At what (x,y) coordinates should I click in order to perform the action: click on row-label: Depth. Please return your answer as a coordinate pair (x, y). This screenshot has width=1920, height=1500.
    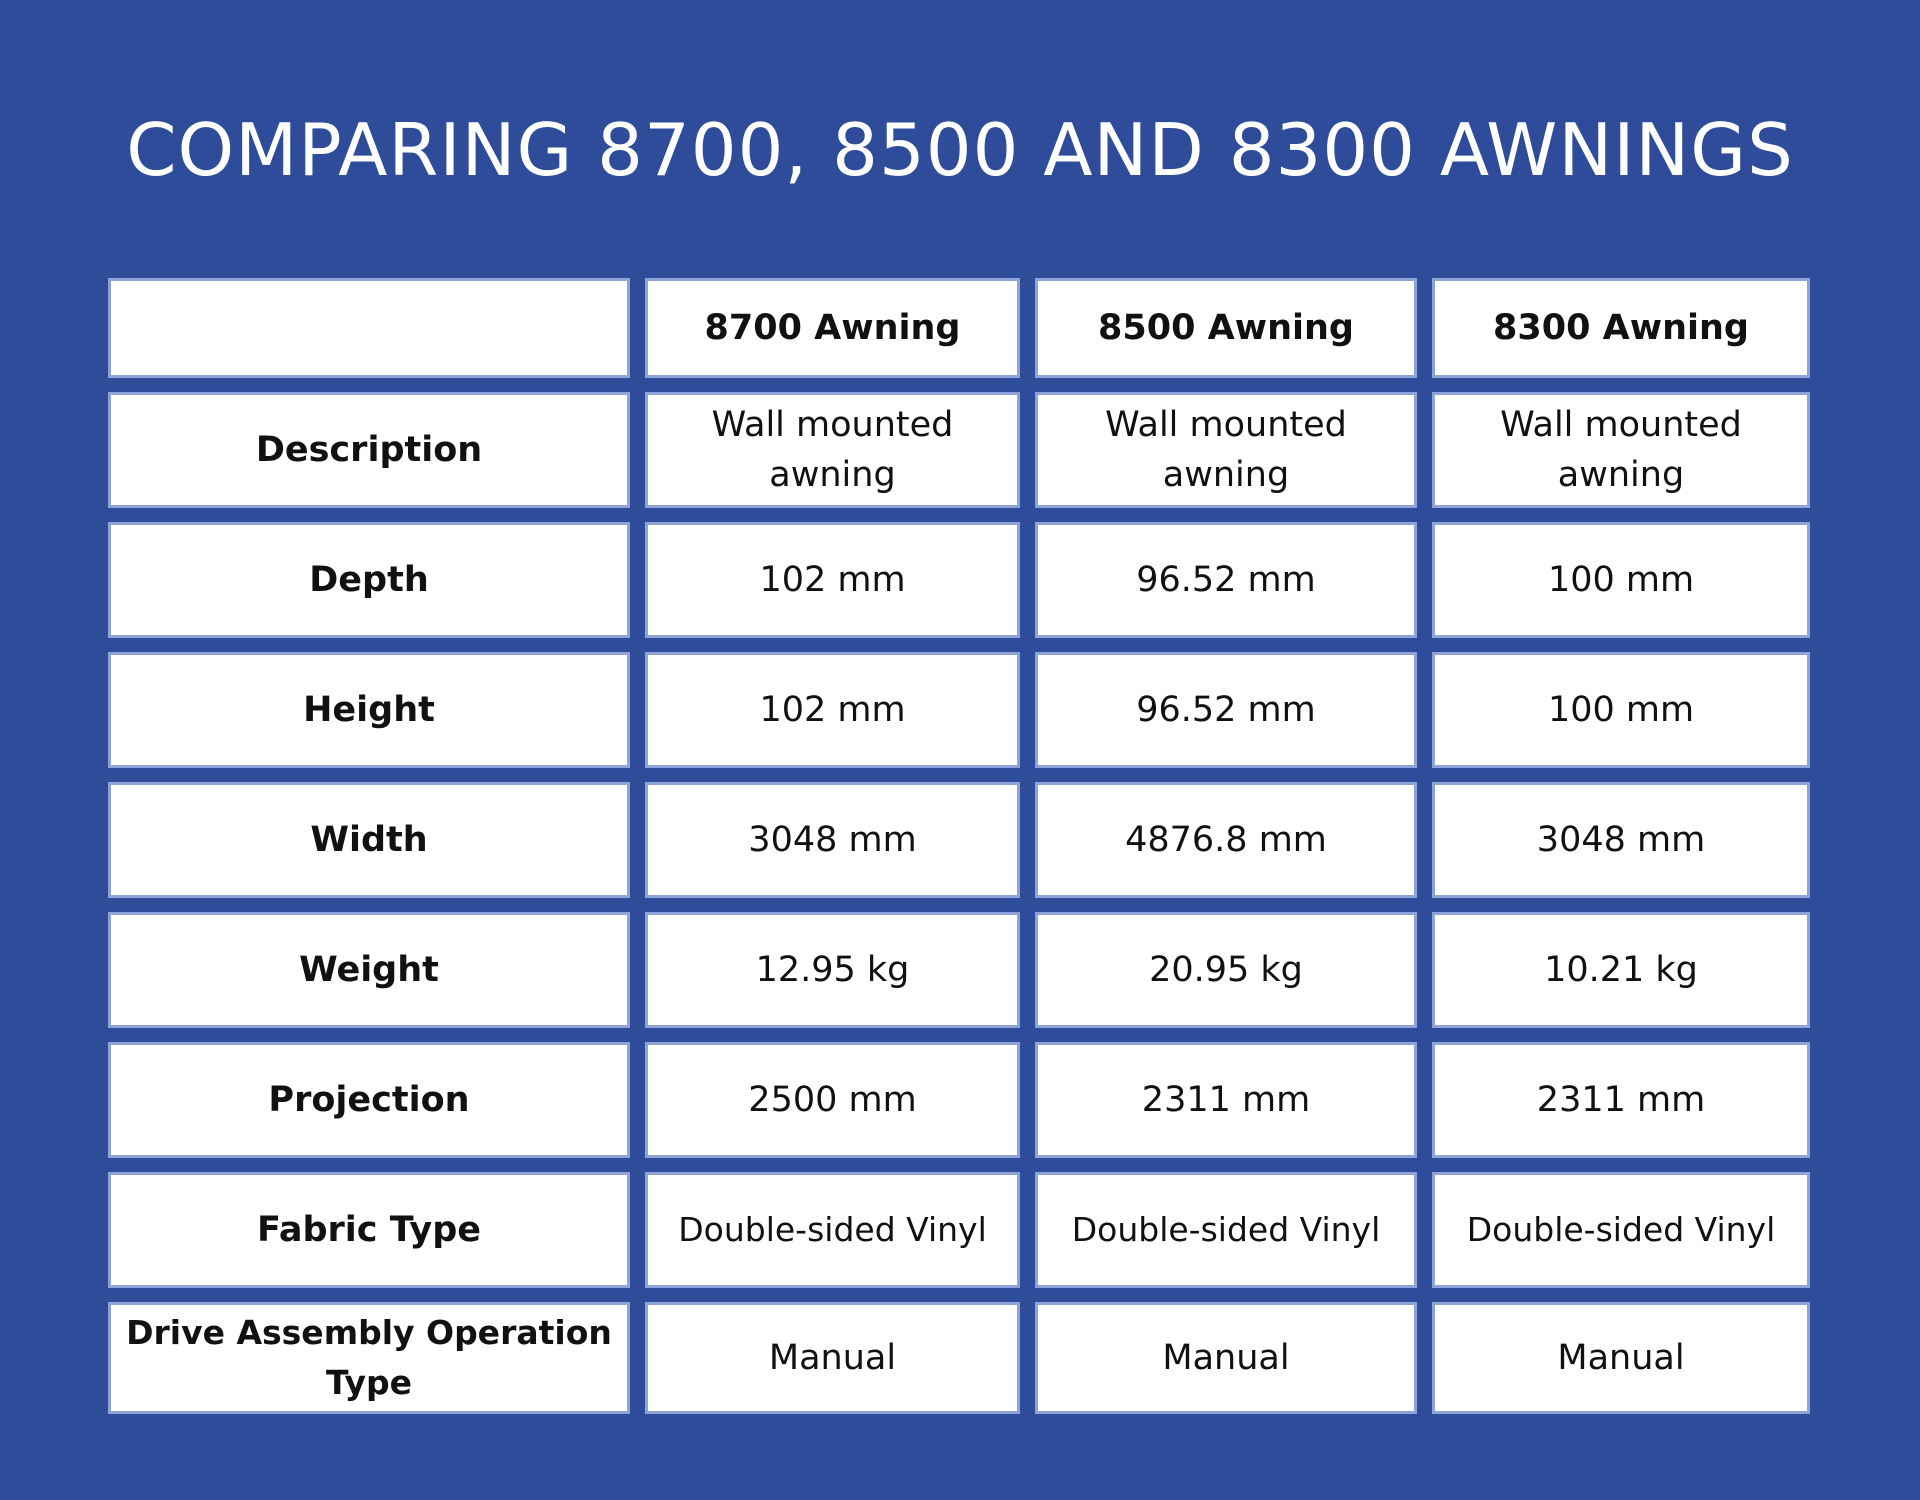
    Looking at the image, I should click on (369, 580).